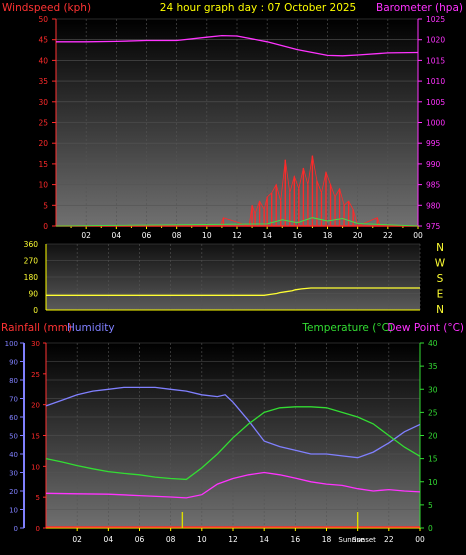  I want to click on humidity-tick-label: 80, so click(13, 381).